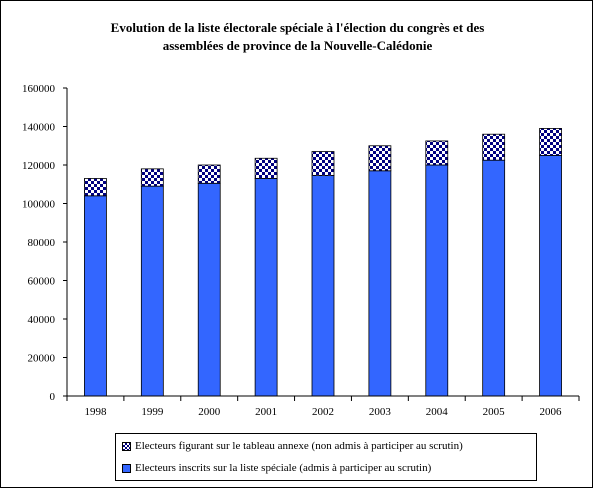  I want to click on x-tick-label: 2000, so click(209, 412).